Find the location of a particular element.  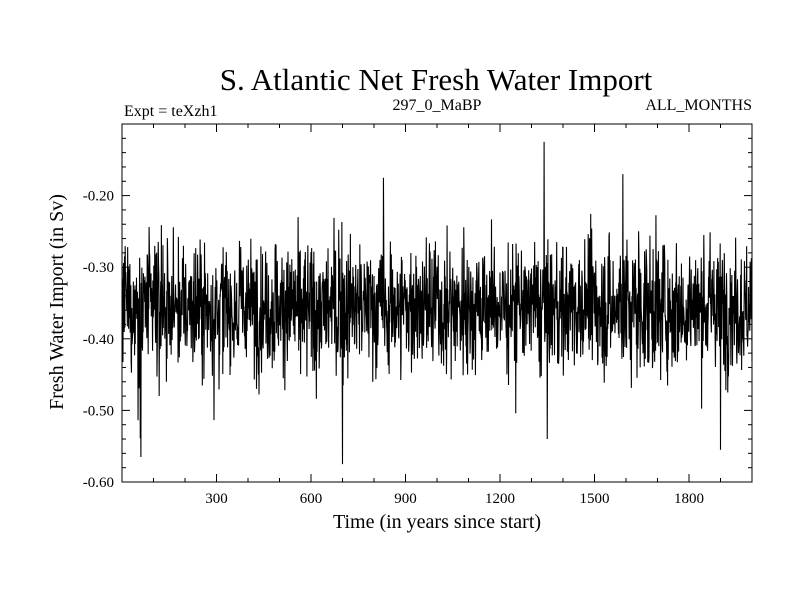

x-tick-label: 300 is located at coordinates (216, 499).